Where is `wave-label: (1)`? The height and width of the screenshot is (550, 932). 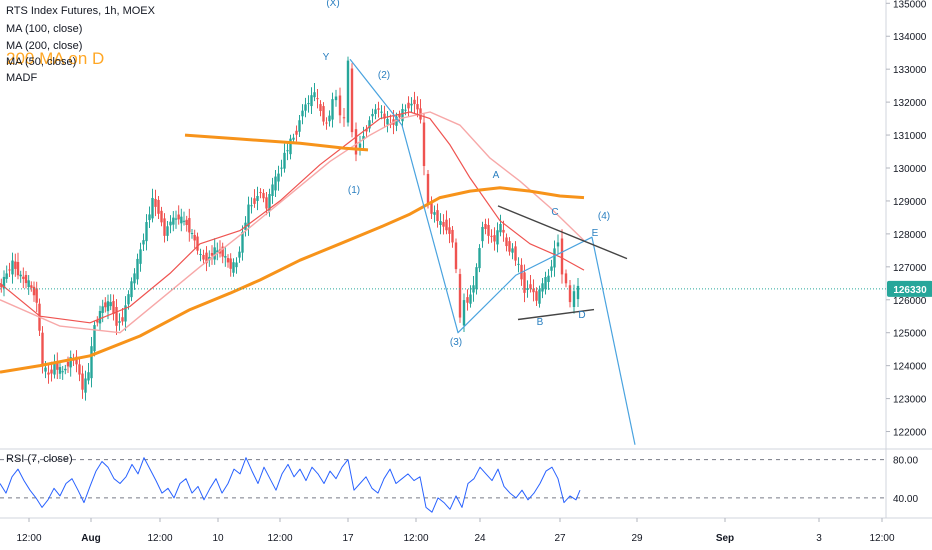
wave-label: (1) is located at coordinates (354, 190).